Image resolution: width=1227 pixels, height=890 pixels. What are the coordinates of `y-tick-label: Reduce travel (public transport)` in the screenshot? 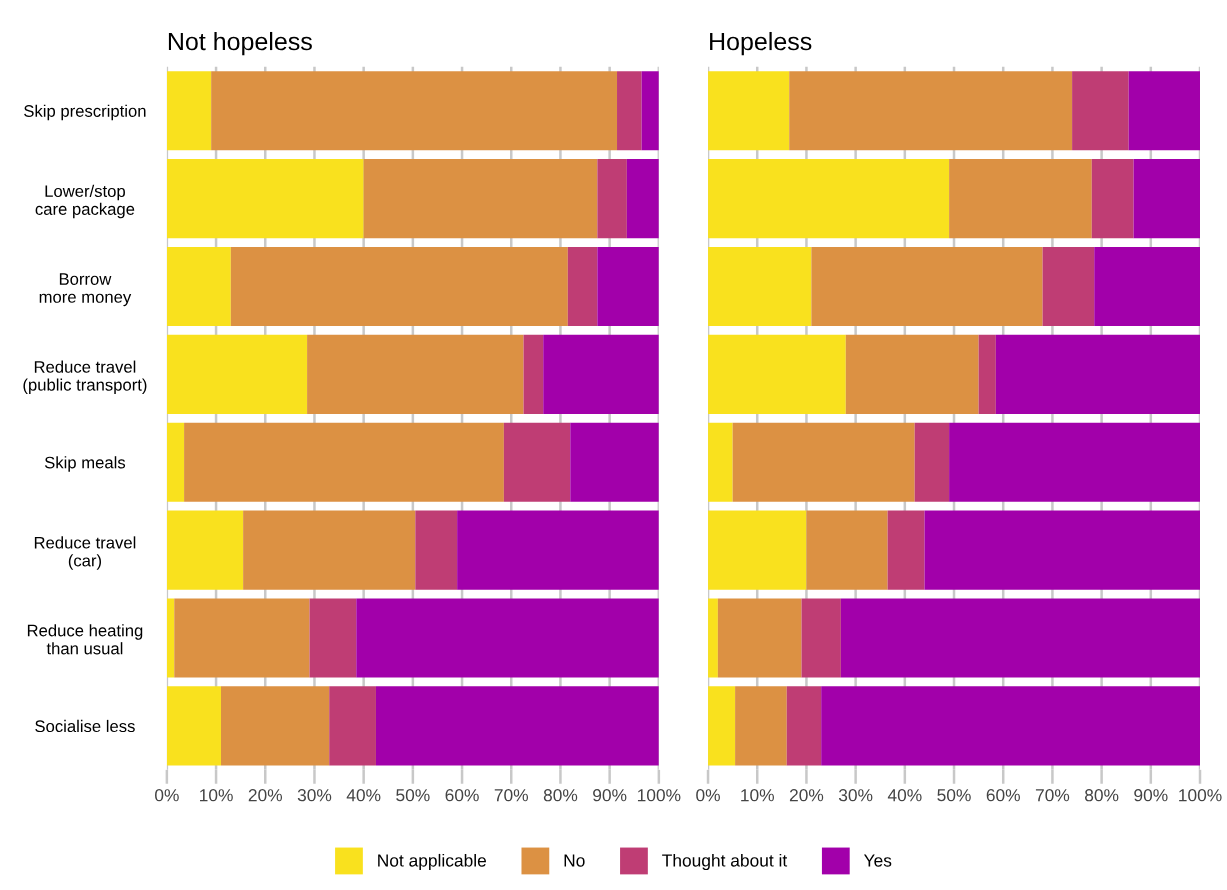 It's located at (85, 377).